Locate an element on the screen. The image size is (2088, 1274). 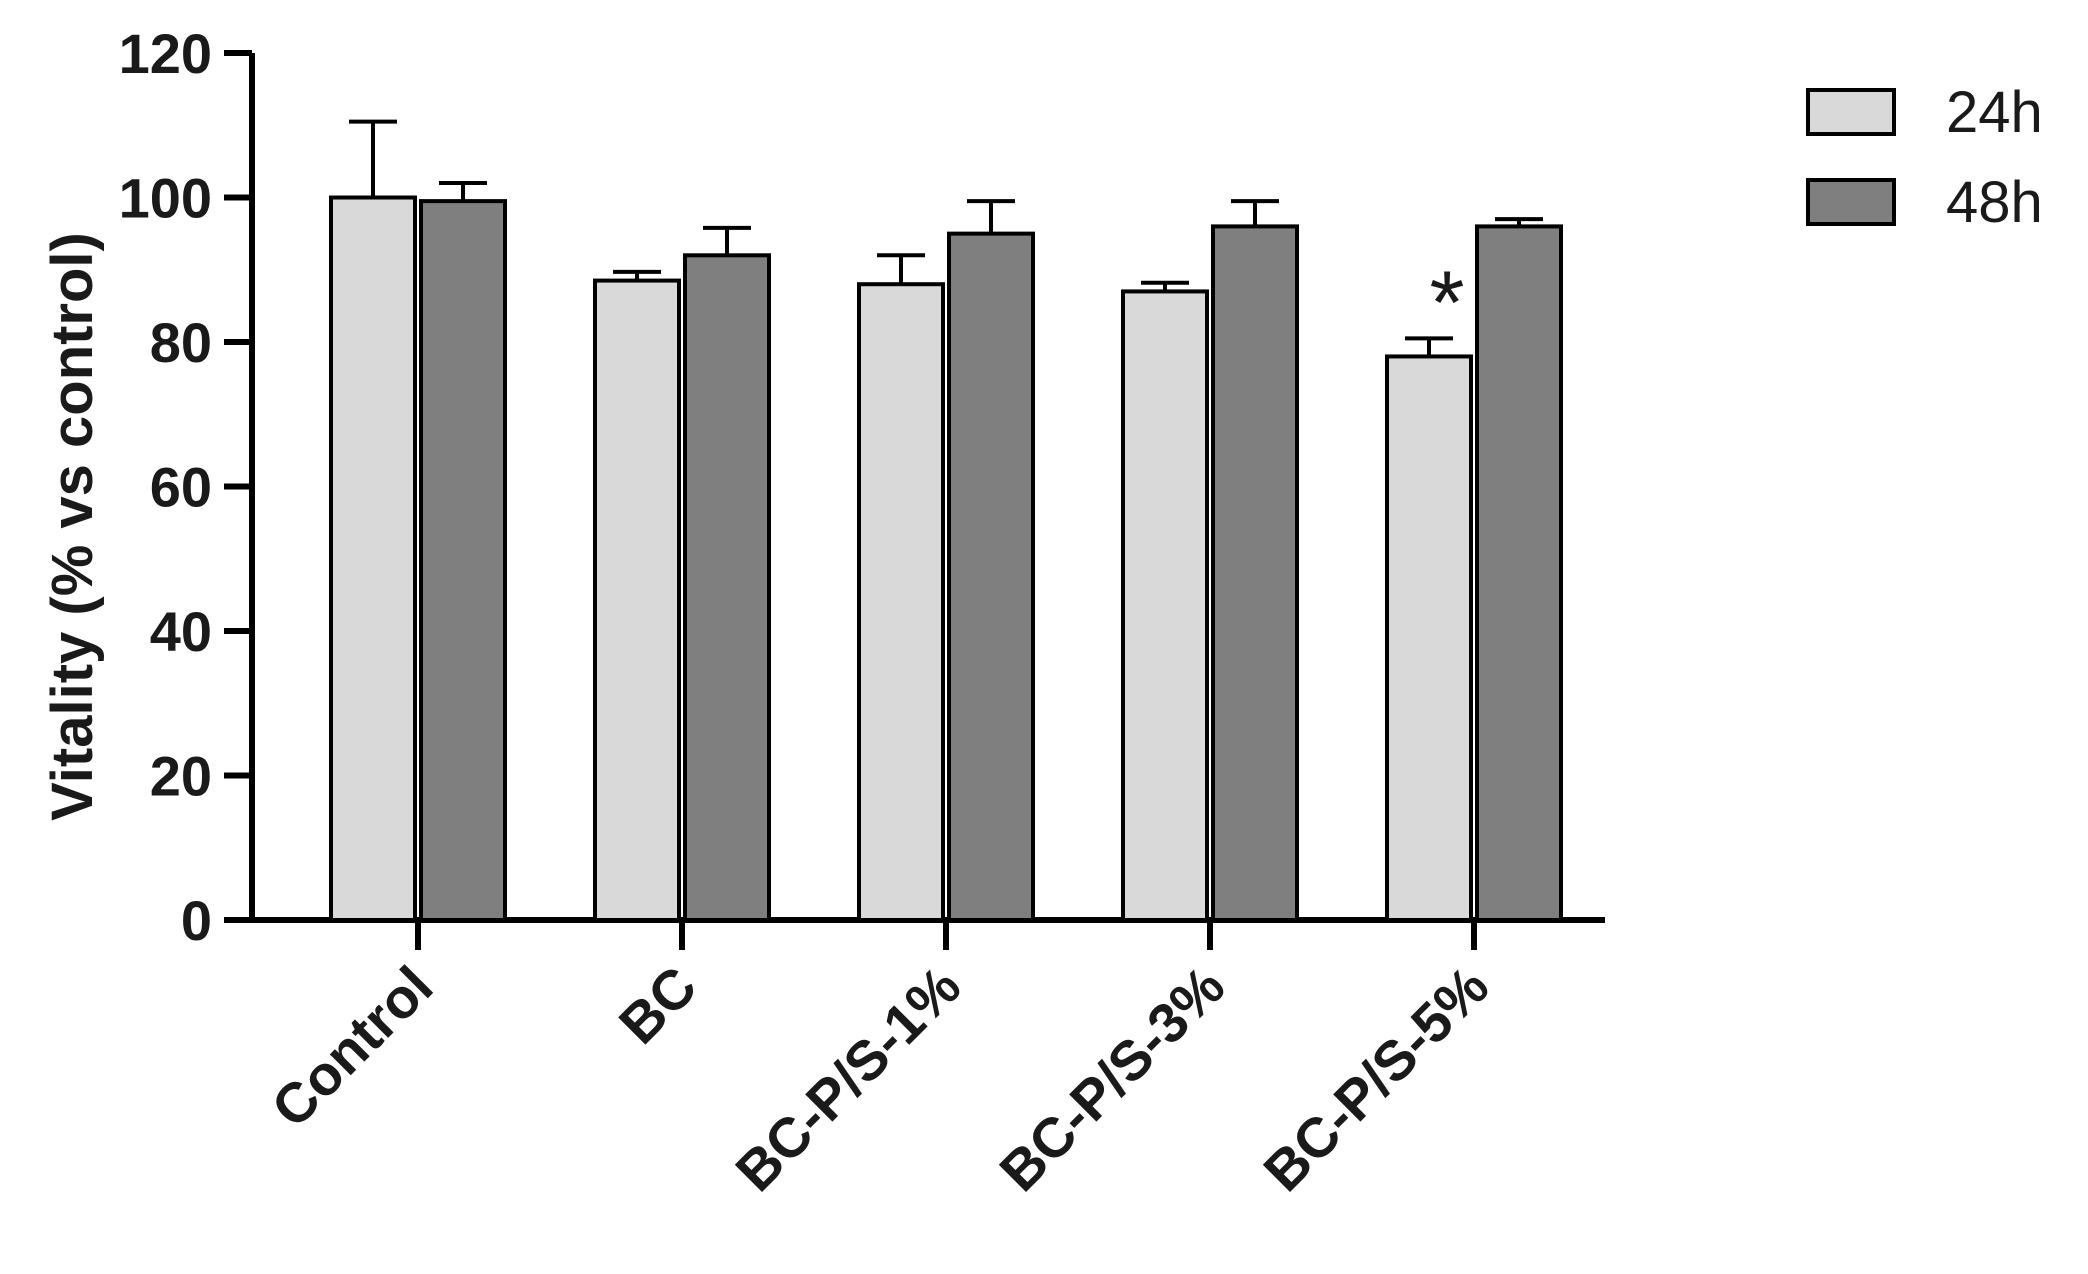
error-bars is located at coordinates (946, 238).